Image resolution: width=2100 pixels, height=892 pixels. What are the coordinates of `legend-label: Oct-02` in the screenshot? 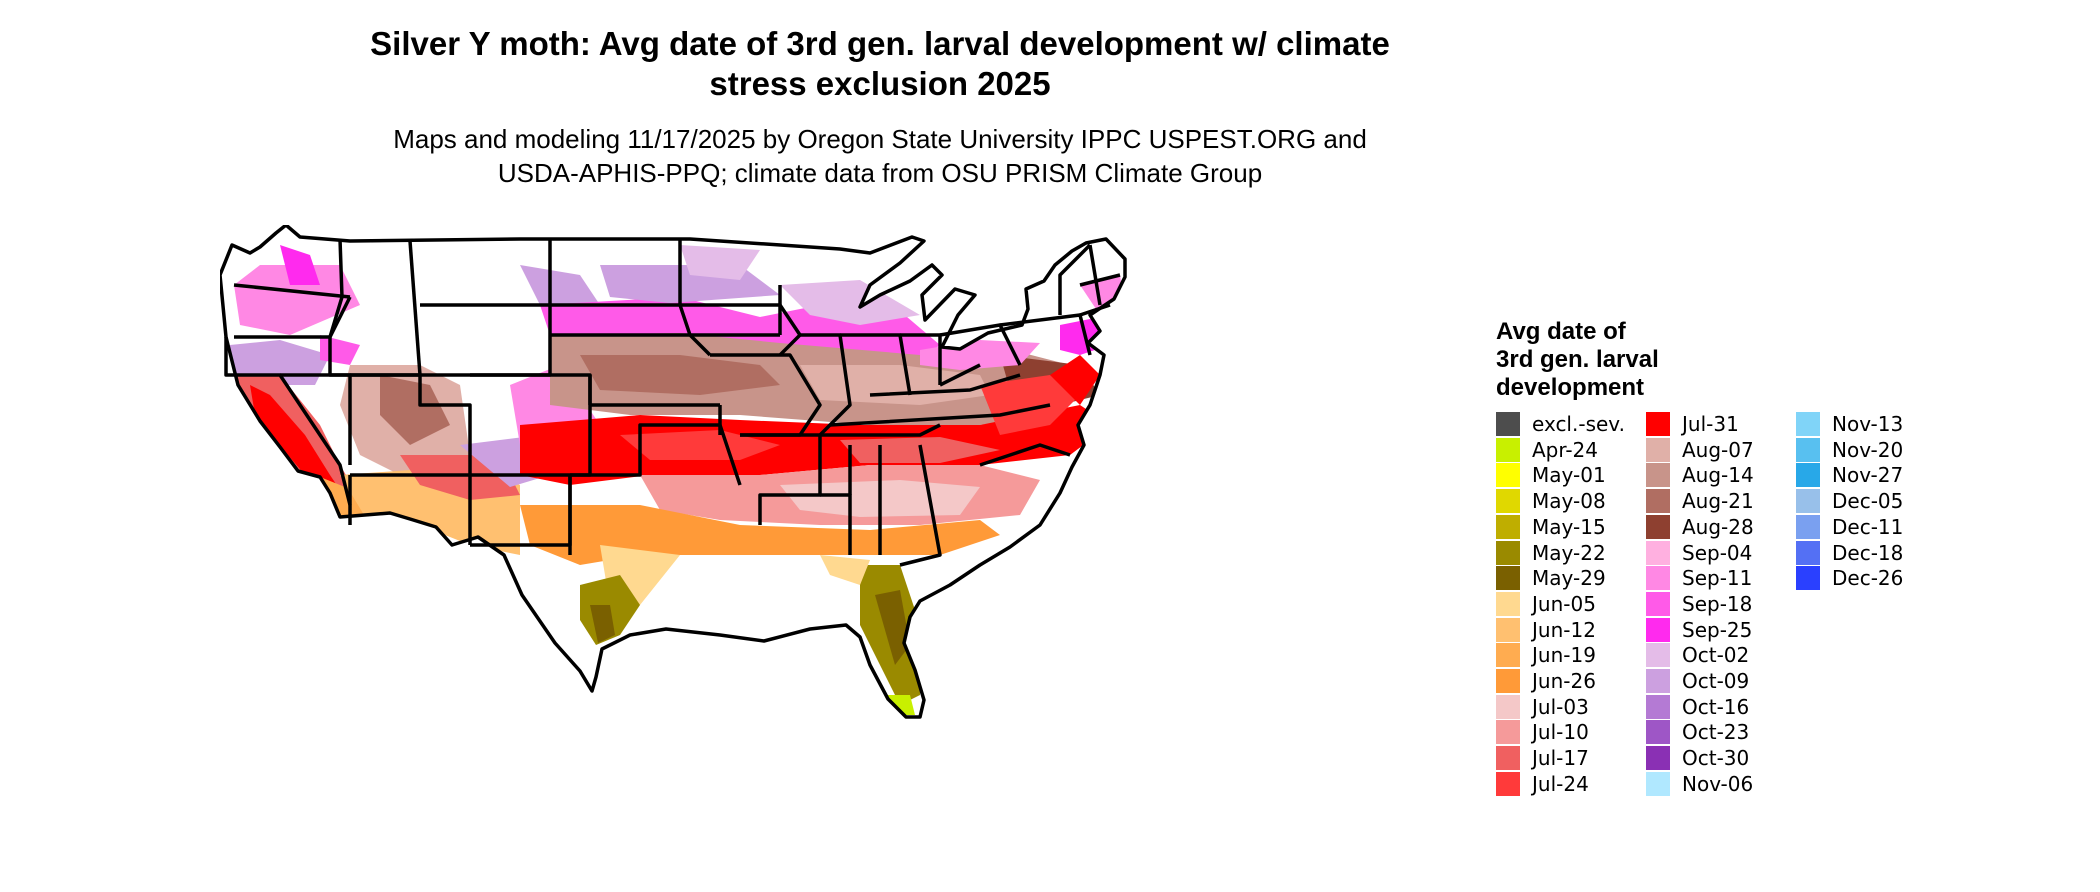 It's located at (1716, 655).